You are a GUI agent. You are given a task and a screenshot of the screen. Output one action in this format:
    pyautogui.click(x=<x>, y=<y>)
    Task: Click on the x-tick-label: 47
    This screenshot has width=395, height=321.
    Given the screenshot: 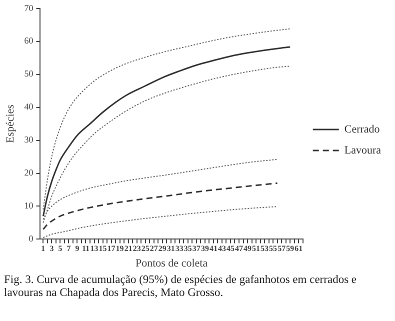 What is the action you would take?
    pyautogui.click(x=239, y=249)
    